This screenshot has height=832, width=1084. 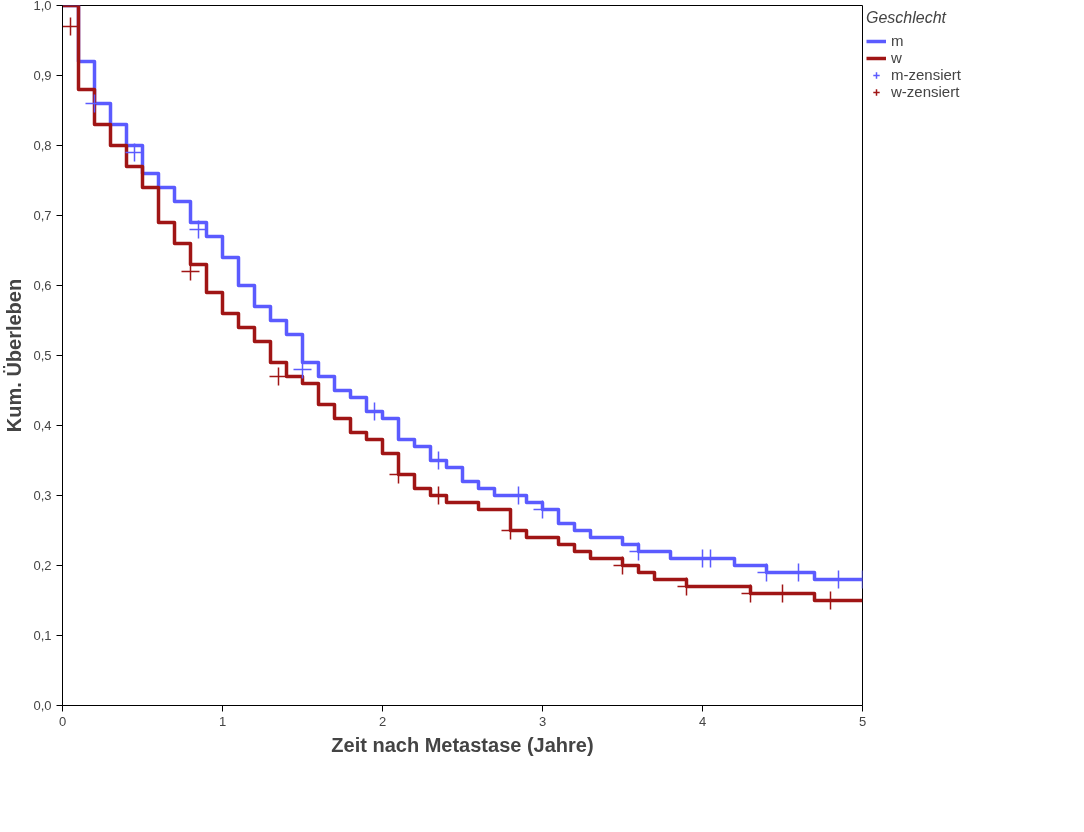 What do you see at coordinates (898, 40) in the screenshot?
I see `legend-label: m` at bounding box center [898, 40].